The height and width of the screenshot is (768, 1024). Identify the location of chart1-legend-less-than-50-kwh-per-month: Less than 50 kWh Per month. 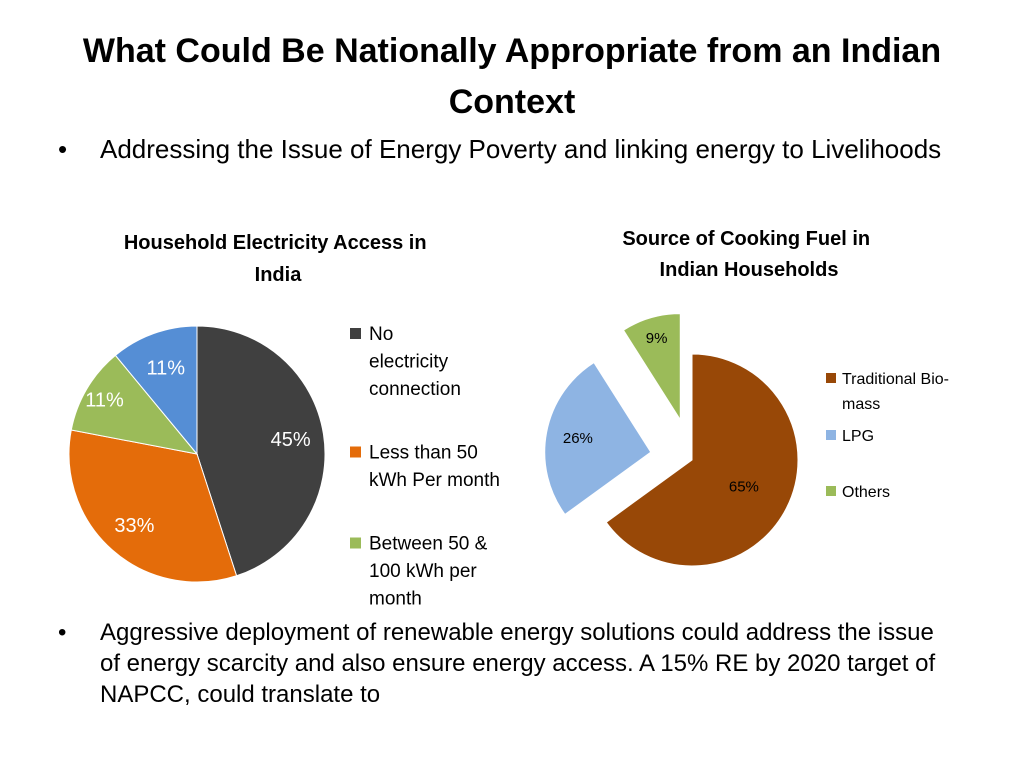
(434, 467).